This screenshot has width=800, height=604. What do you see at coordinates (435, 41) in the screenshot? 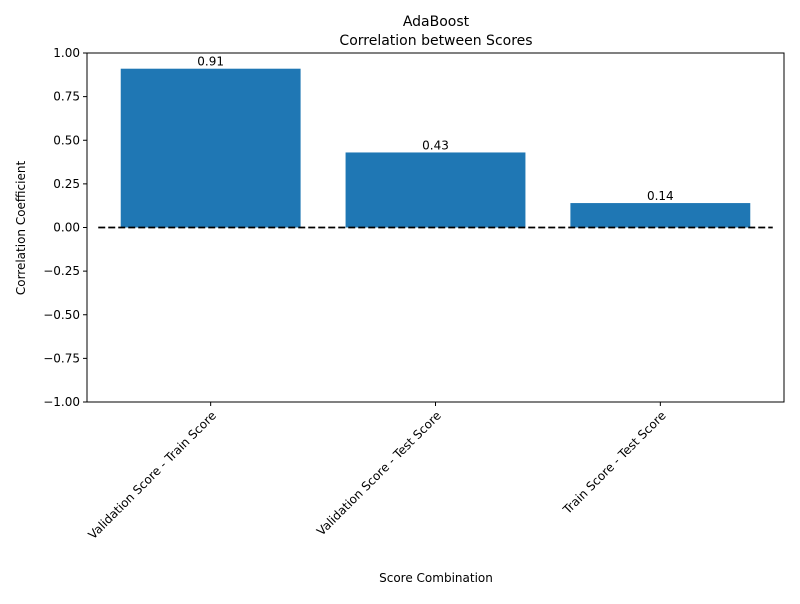
I see `chart-subtitle: Correlation between Scores` at bounding box center [435, 41].